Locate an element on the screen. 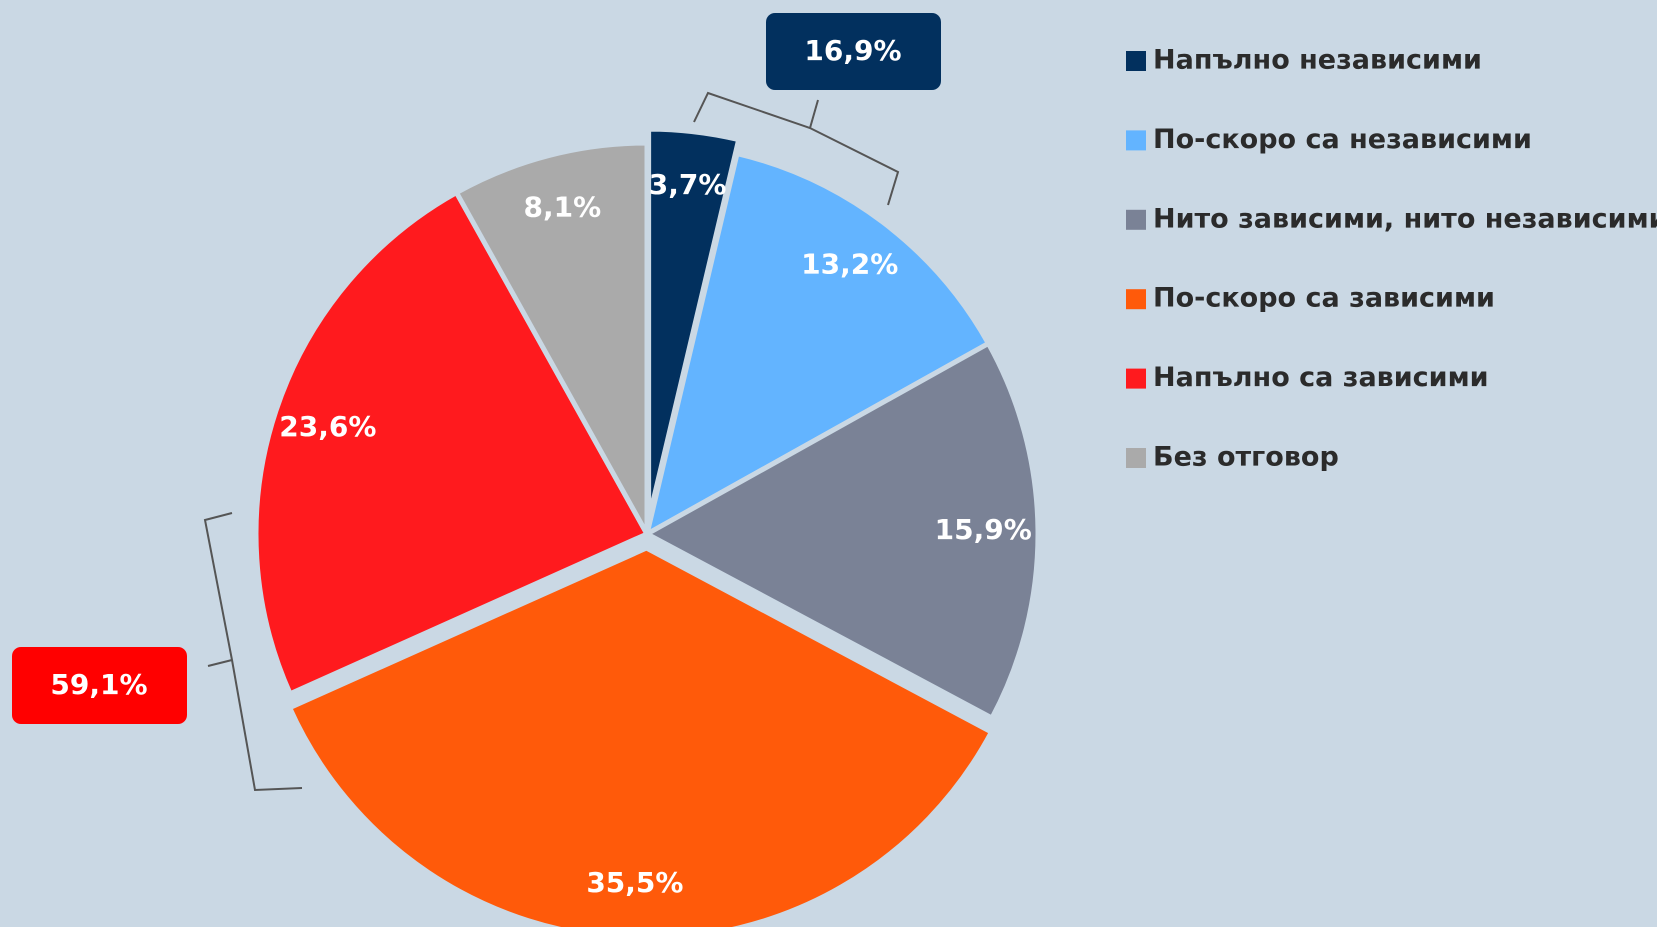 Image resolution: width=1657 pixels, height=927 pixels. annotation: 16,9% is located at coordinates (852, 50).